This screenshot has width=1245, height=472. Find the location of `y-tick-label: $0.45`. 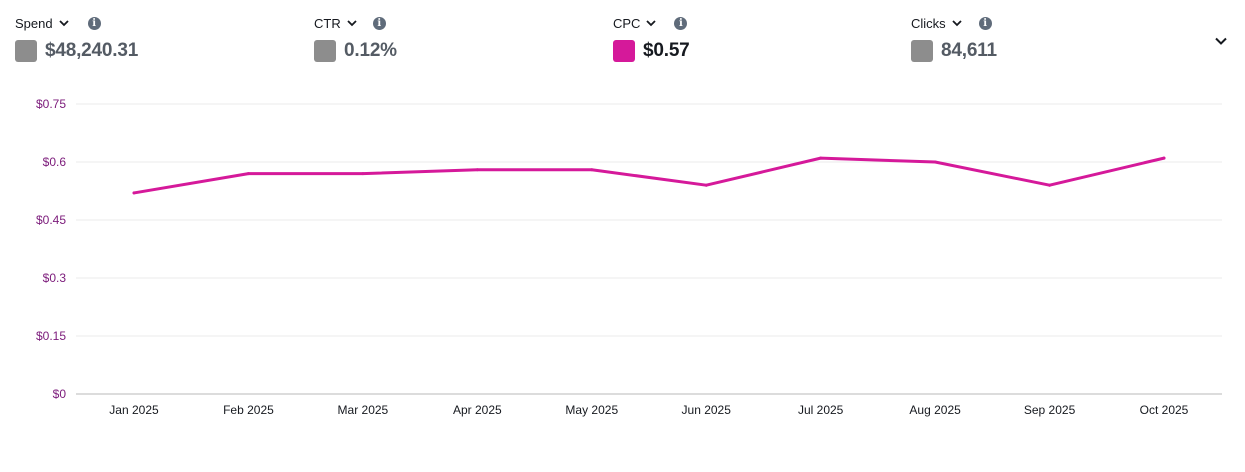

y-tick-label: $0.45 is located at coordinates (51, 220).